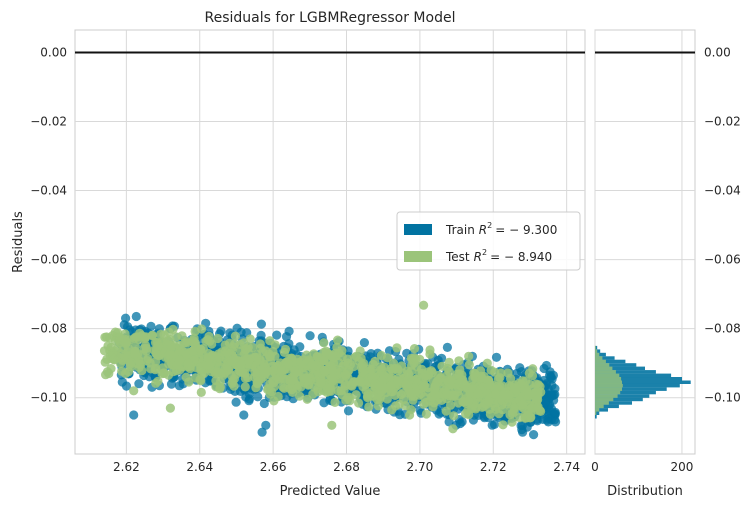  Describe the element at coordinates (418, 256) in the screenshot. I see `legend-swatch-test` at that location.